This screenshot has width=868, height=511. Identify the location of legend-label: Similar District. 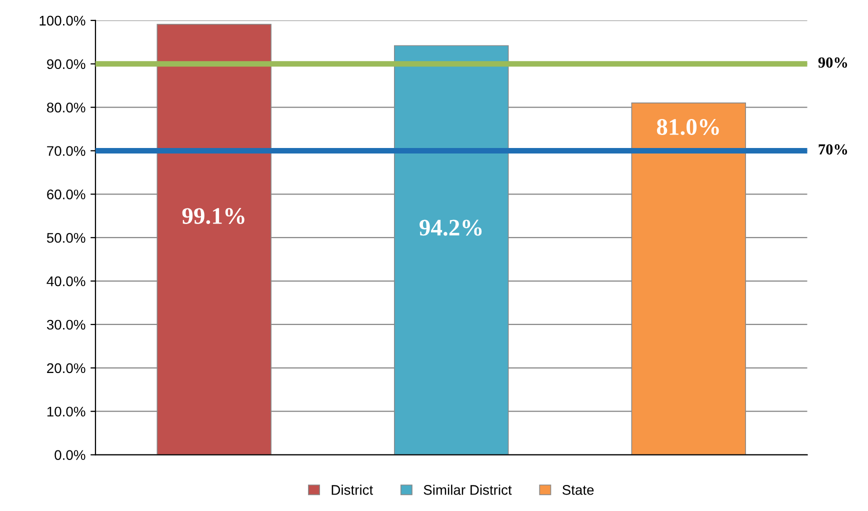
(468, 489).